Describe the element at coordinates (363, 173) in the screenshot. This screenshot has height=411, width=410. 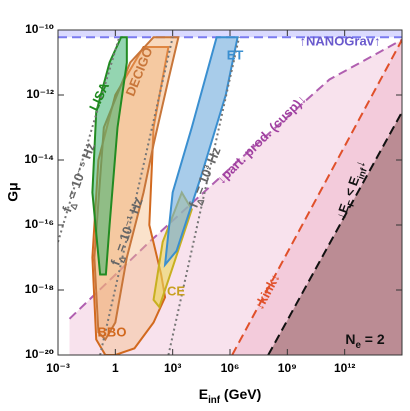
I see `series-label-part: inf` at that location.